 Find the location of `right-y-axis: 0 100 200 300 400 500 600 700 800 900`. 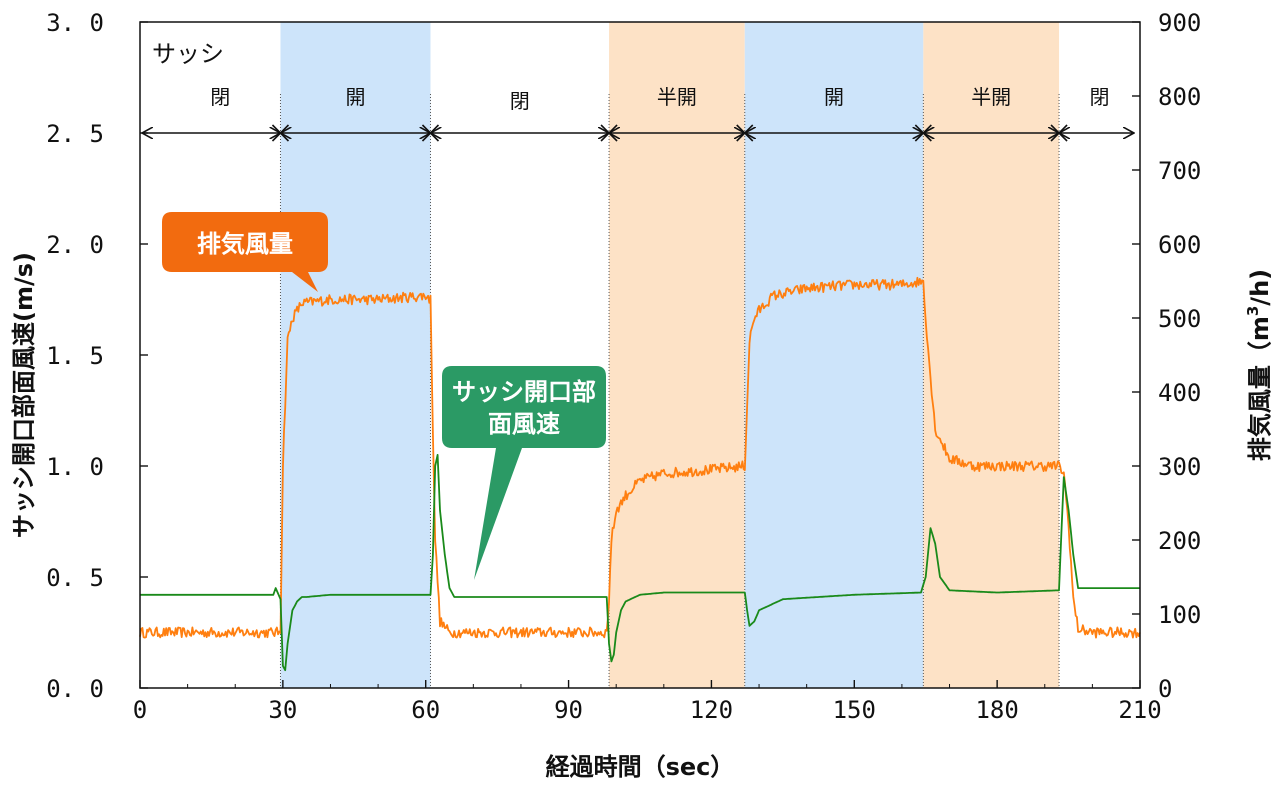

right-y-axis: 0 100 200 300 400 500 600 700 800 900 is located at coordinates (1166, 356).